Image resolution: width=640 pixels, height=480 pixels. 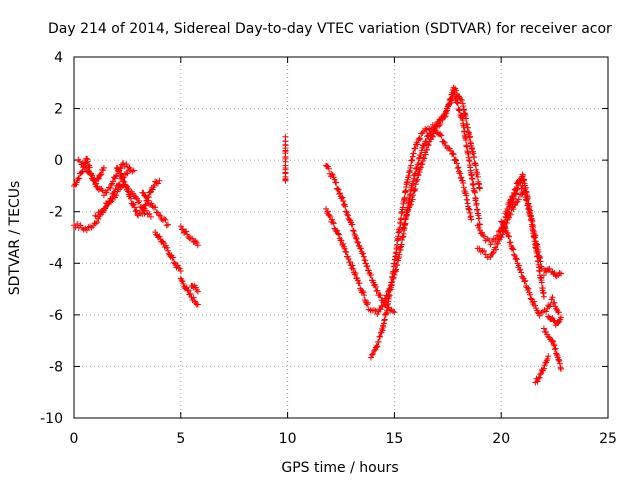 I want to click on x-tick-label: 15, so click(x=394, y=439).